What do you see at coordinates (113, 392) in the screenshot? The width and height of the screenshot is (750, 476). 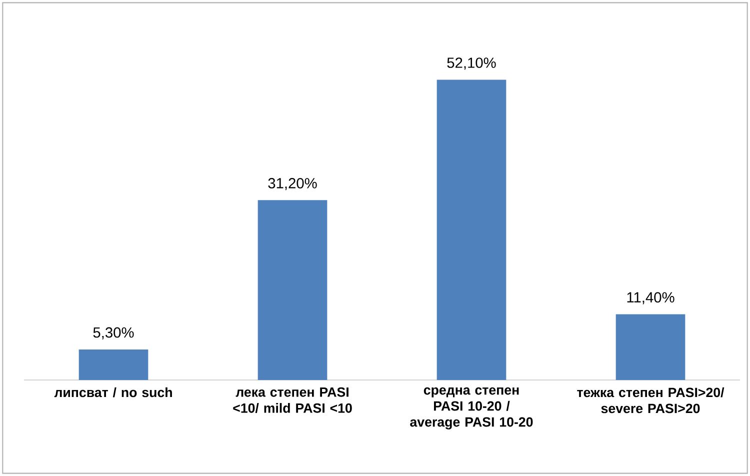 I see `x-tick-label: липсват / no such` at bounding box center [113, 392].